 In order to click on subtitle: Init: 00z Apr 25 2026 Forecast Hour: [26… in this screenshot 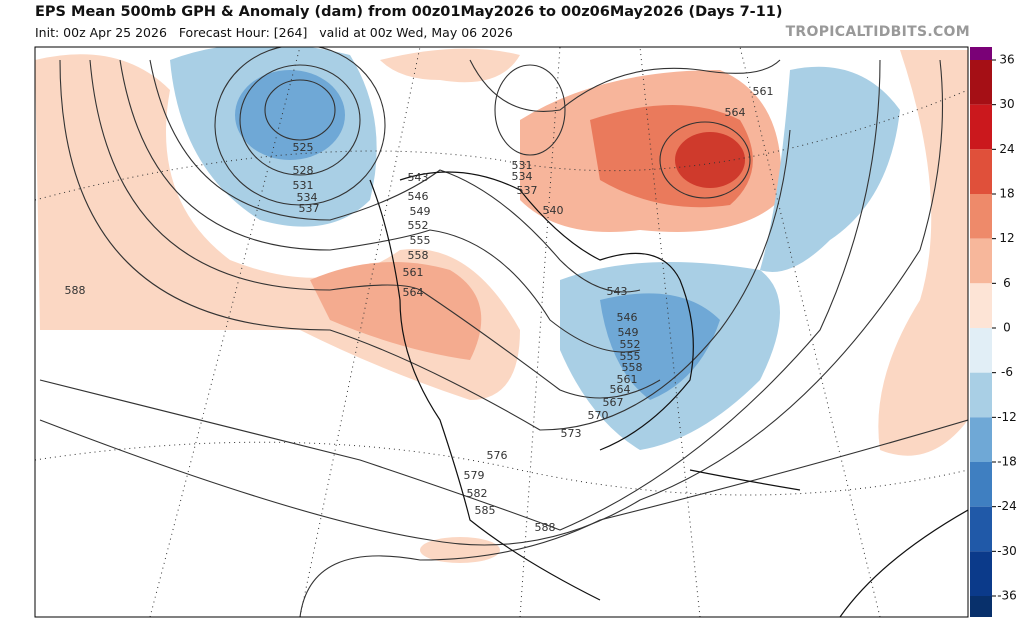, I will do `click(274, 32)`.